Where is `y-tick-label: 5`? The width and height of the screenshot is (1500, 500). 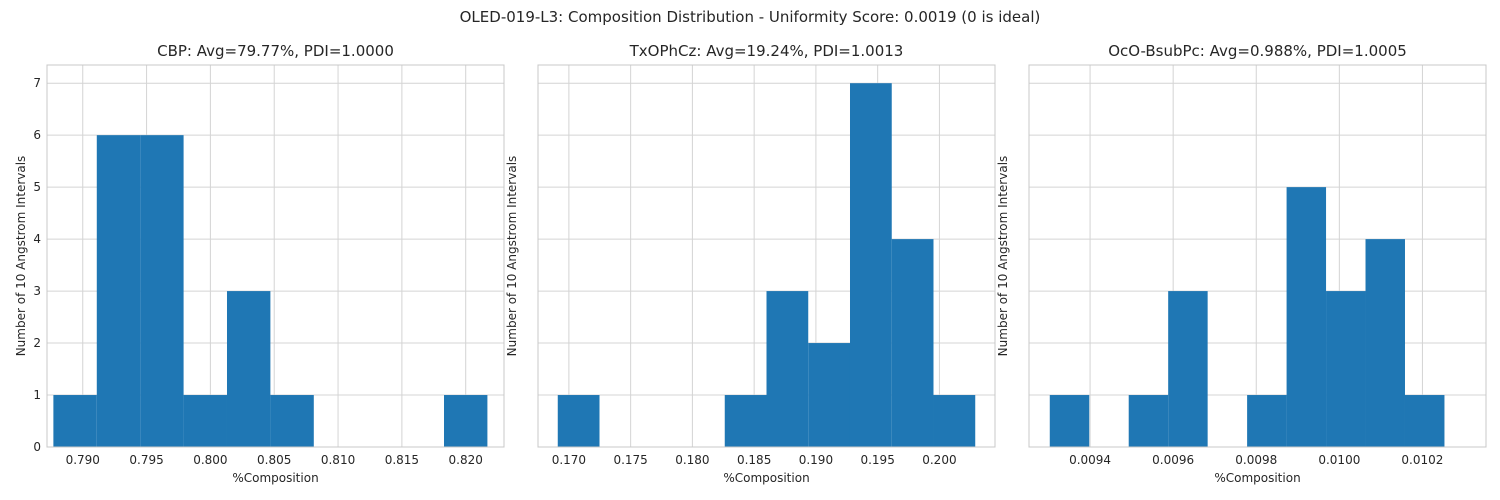
y-tick-label: 5 is located at coordinates (37, 187).